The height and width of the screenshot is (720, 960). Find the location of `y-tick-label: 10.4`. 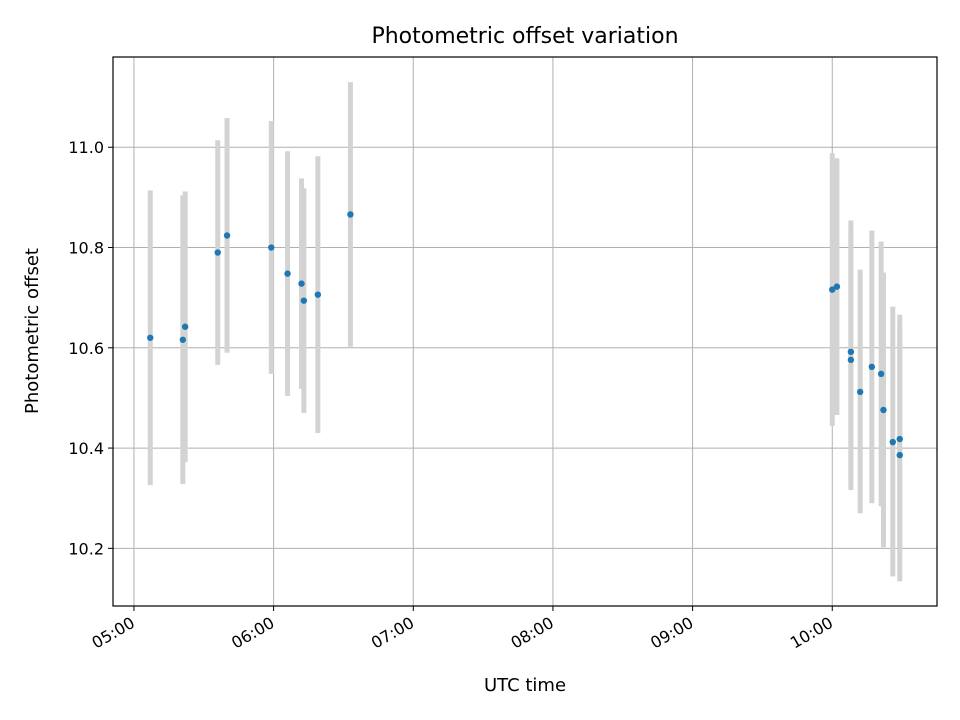

y-tick-label: 10.4 is located at coordinates (86, 448).